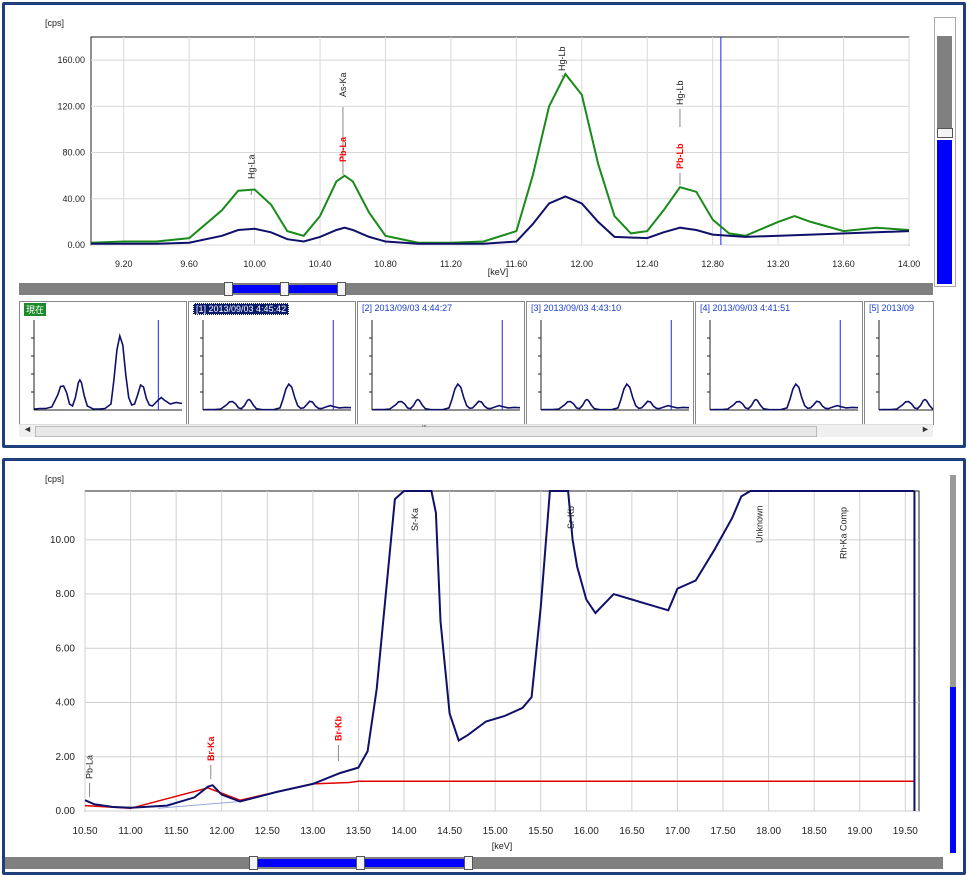 Image resolution: width=968 pixels, height=877 pixels. What do you see at coordinates (221, 831) in the screenshot?
I see `bottom-x-tick-label: 12.00` at bounding box center [221, 831].